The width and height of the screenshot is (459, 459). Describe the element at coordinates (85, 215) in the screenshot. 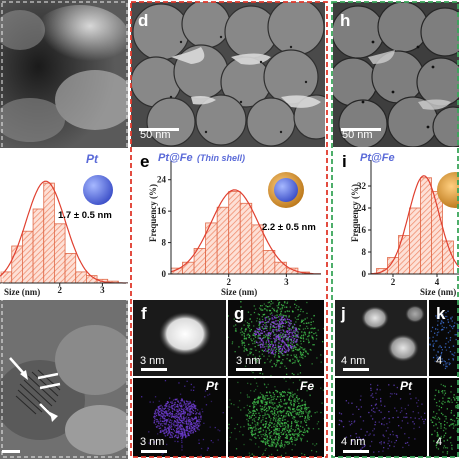

I see `left-hist-size-label: 1.7 ± 0.5 nm` at that location.